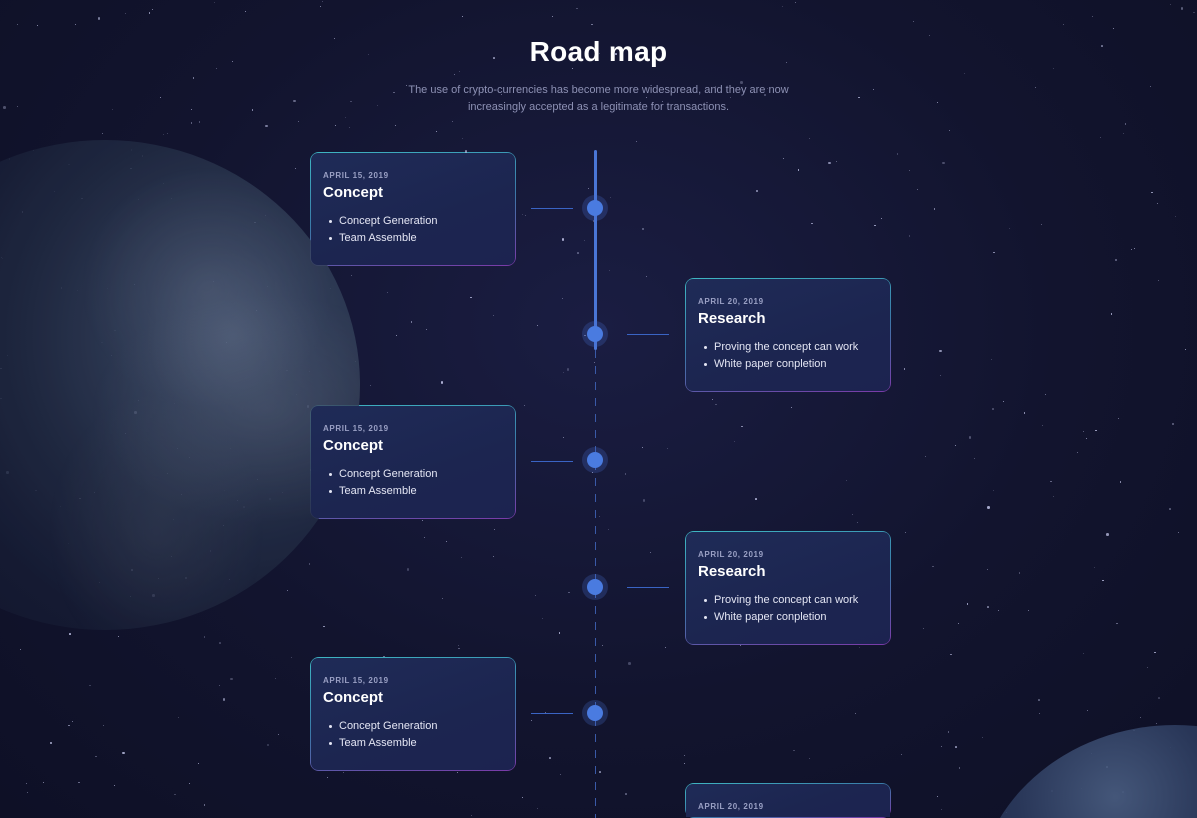 The height and width of the screenshot is (818, 1197). I want to click on milestone-item: Team Assemble, so click(413, 491).